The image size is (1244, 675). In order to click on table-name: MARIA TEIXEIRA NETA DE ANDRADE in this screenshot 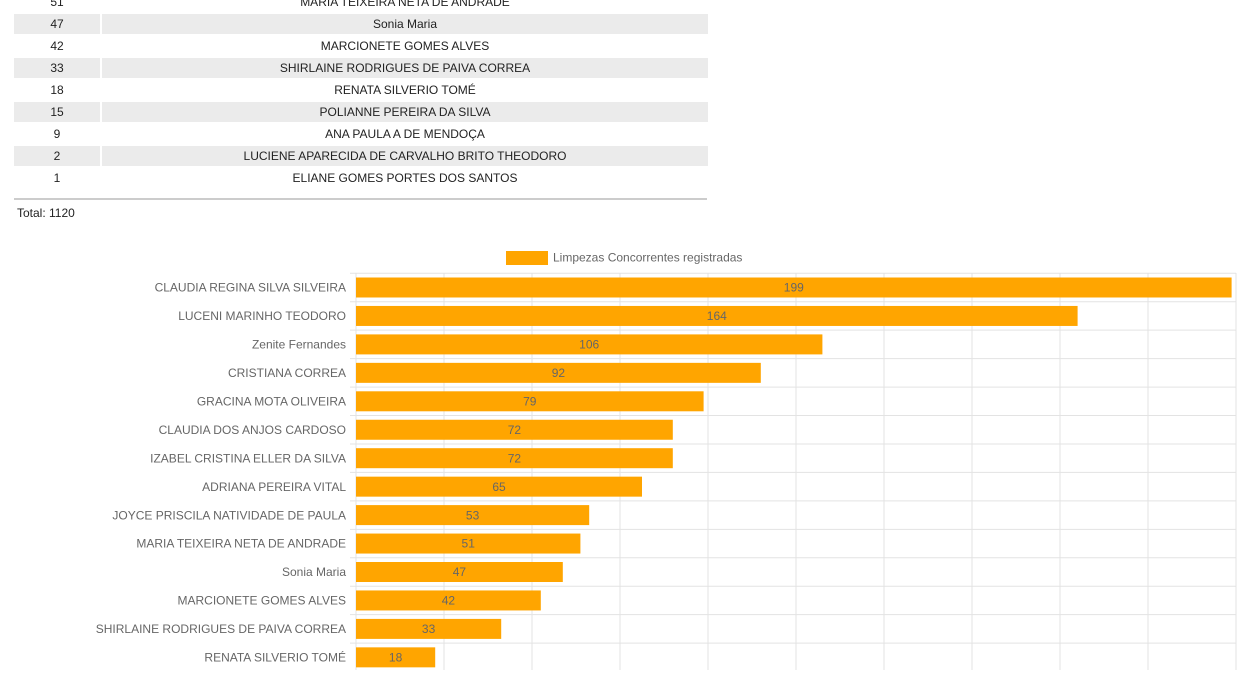, I will do `click(405, 4)`.